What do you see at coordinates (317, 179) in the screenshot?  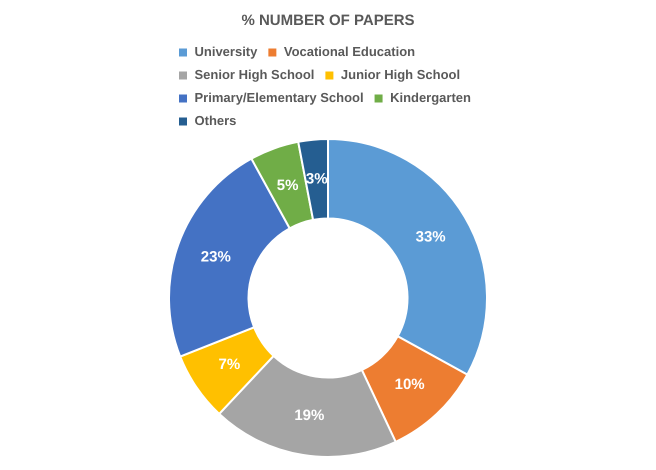 I see `data-label: 3%` at bounding box center [317, 179].